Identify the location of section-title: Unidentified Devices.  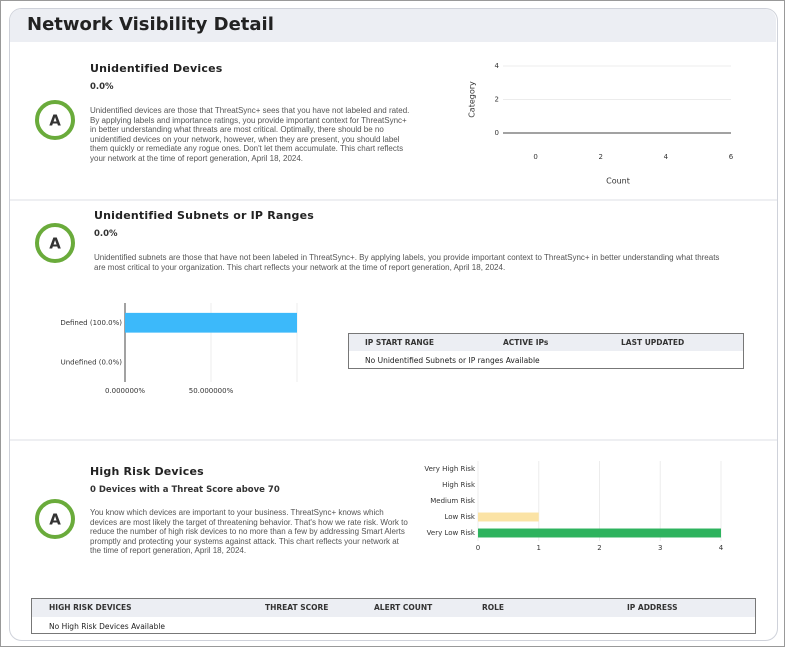
(156, 68).